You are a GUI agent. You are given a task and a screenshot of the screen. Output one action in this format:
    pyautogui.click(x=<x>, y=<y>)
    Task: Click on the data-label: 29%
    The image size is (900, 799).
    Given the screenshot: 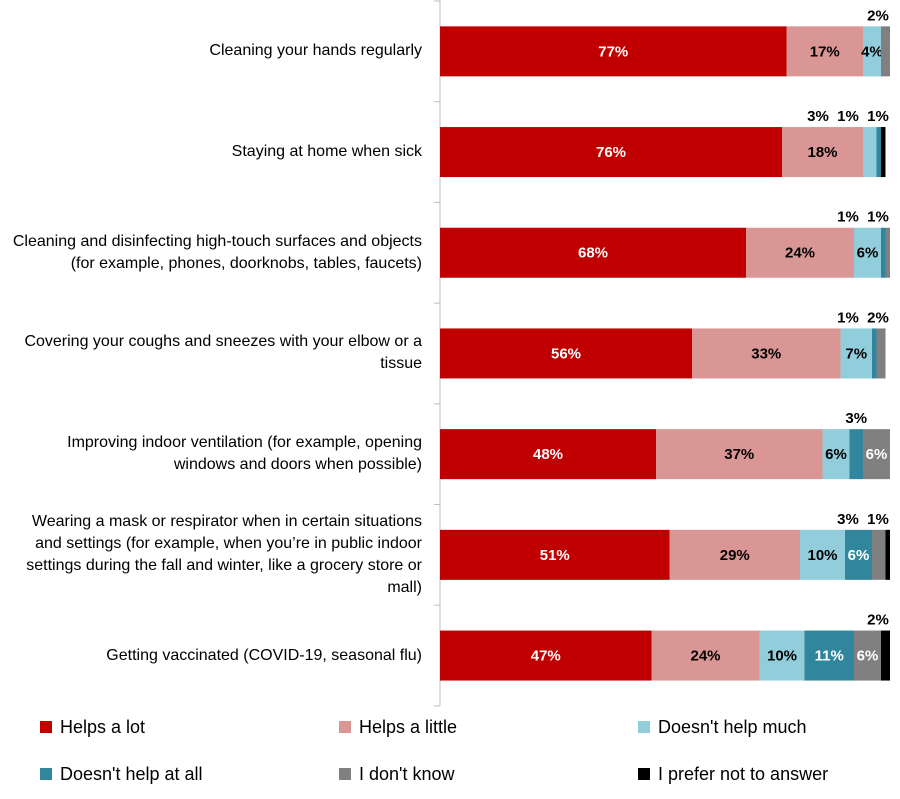 What is the action you would take?
    pyautogui.click(x=735, y=555)
    